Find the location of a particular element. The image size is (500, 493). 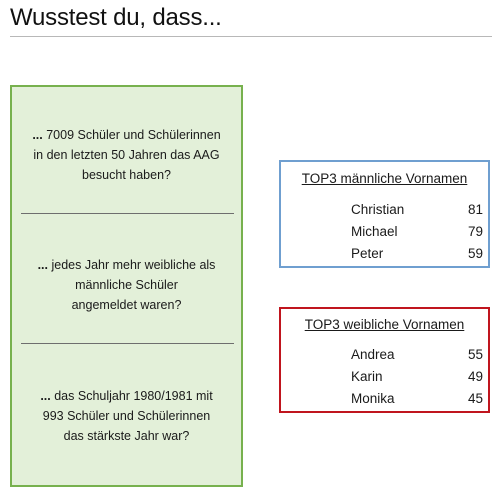

name-count: 55 is located at coordinates (475, 354).